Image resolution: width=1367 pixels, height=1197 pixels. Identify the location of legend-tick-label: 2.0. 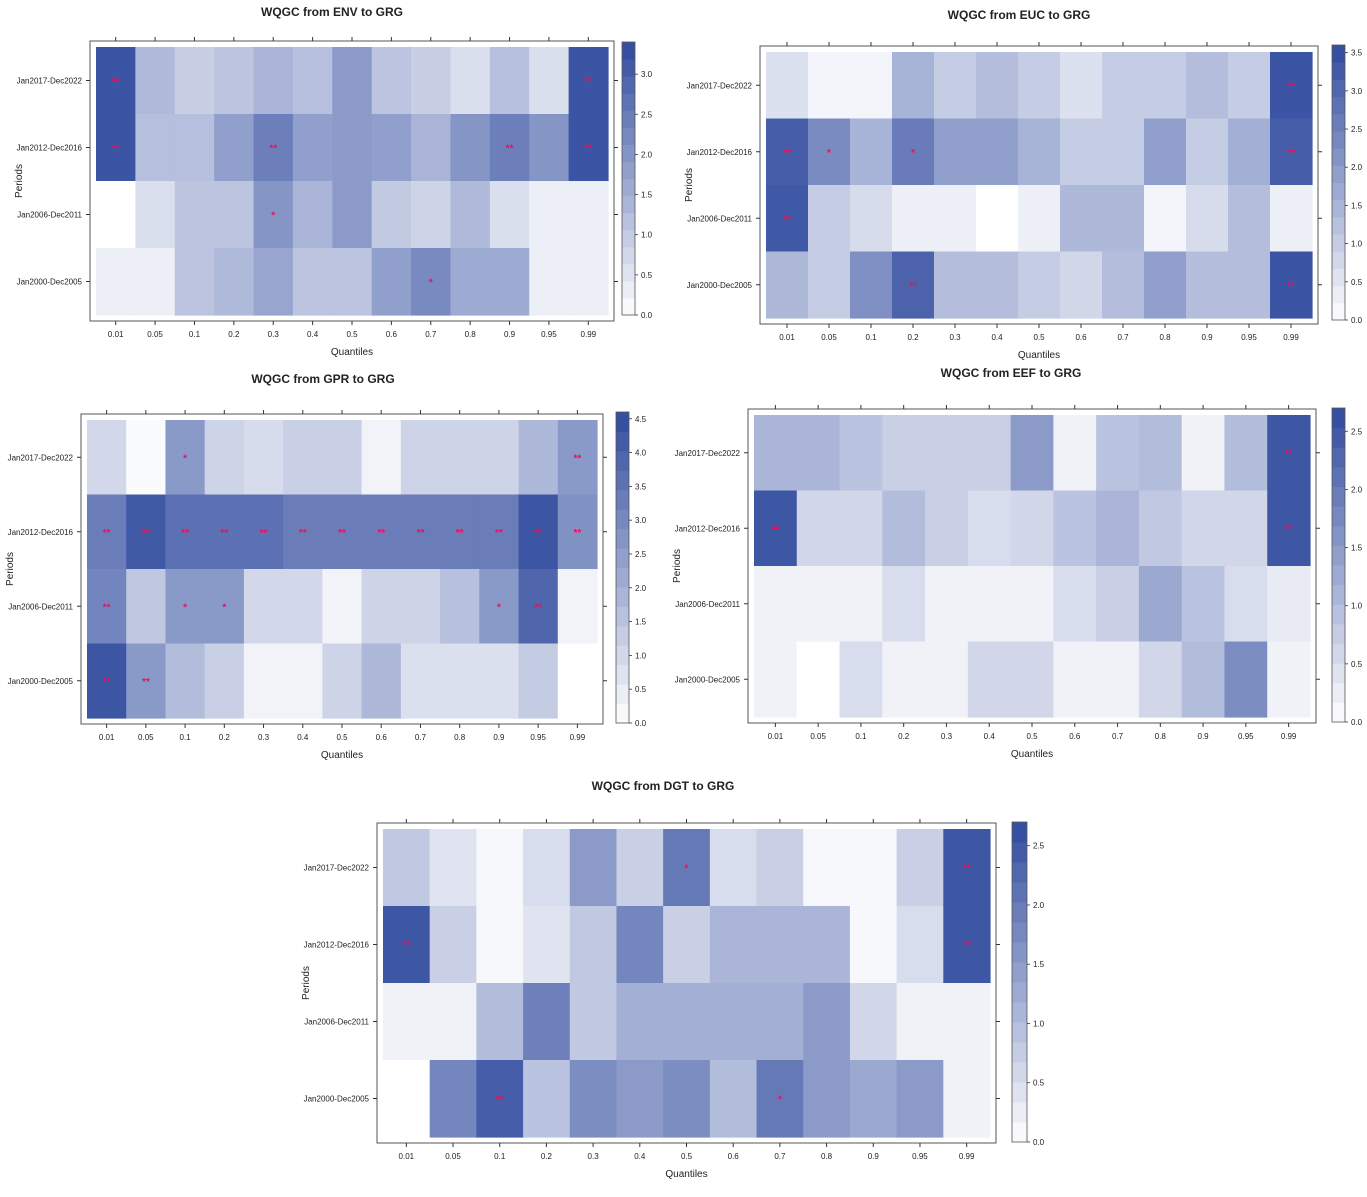
(647, 154).